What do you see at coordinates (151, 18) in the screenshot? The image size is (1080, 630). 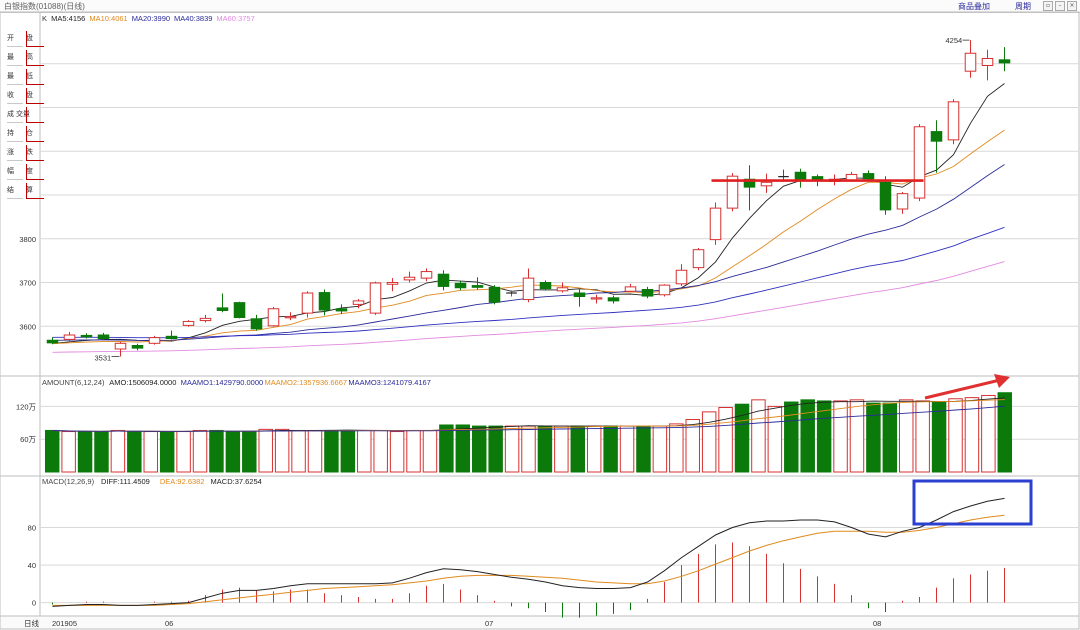 I see `kline-legend-item: MA20:3990` at bounding box center [151, 18].